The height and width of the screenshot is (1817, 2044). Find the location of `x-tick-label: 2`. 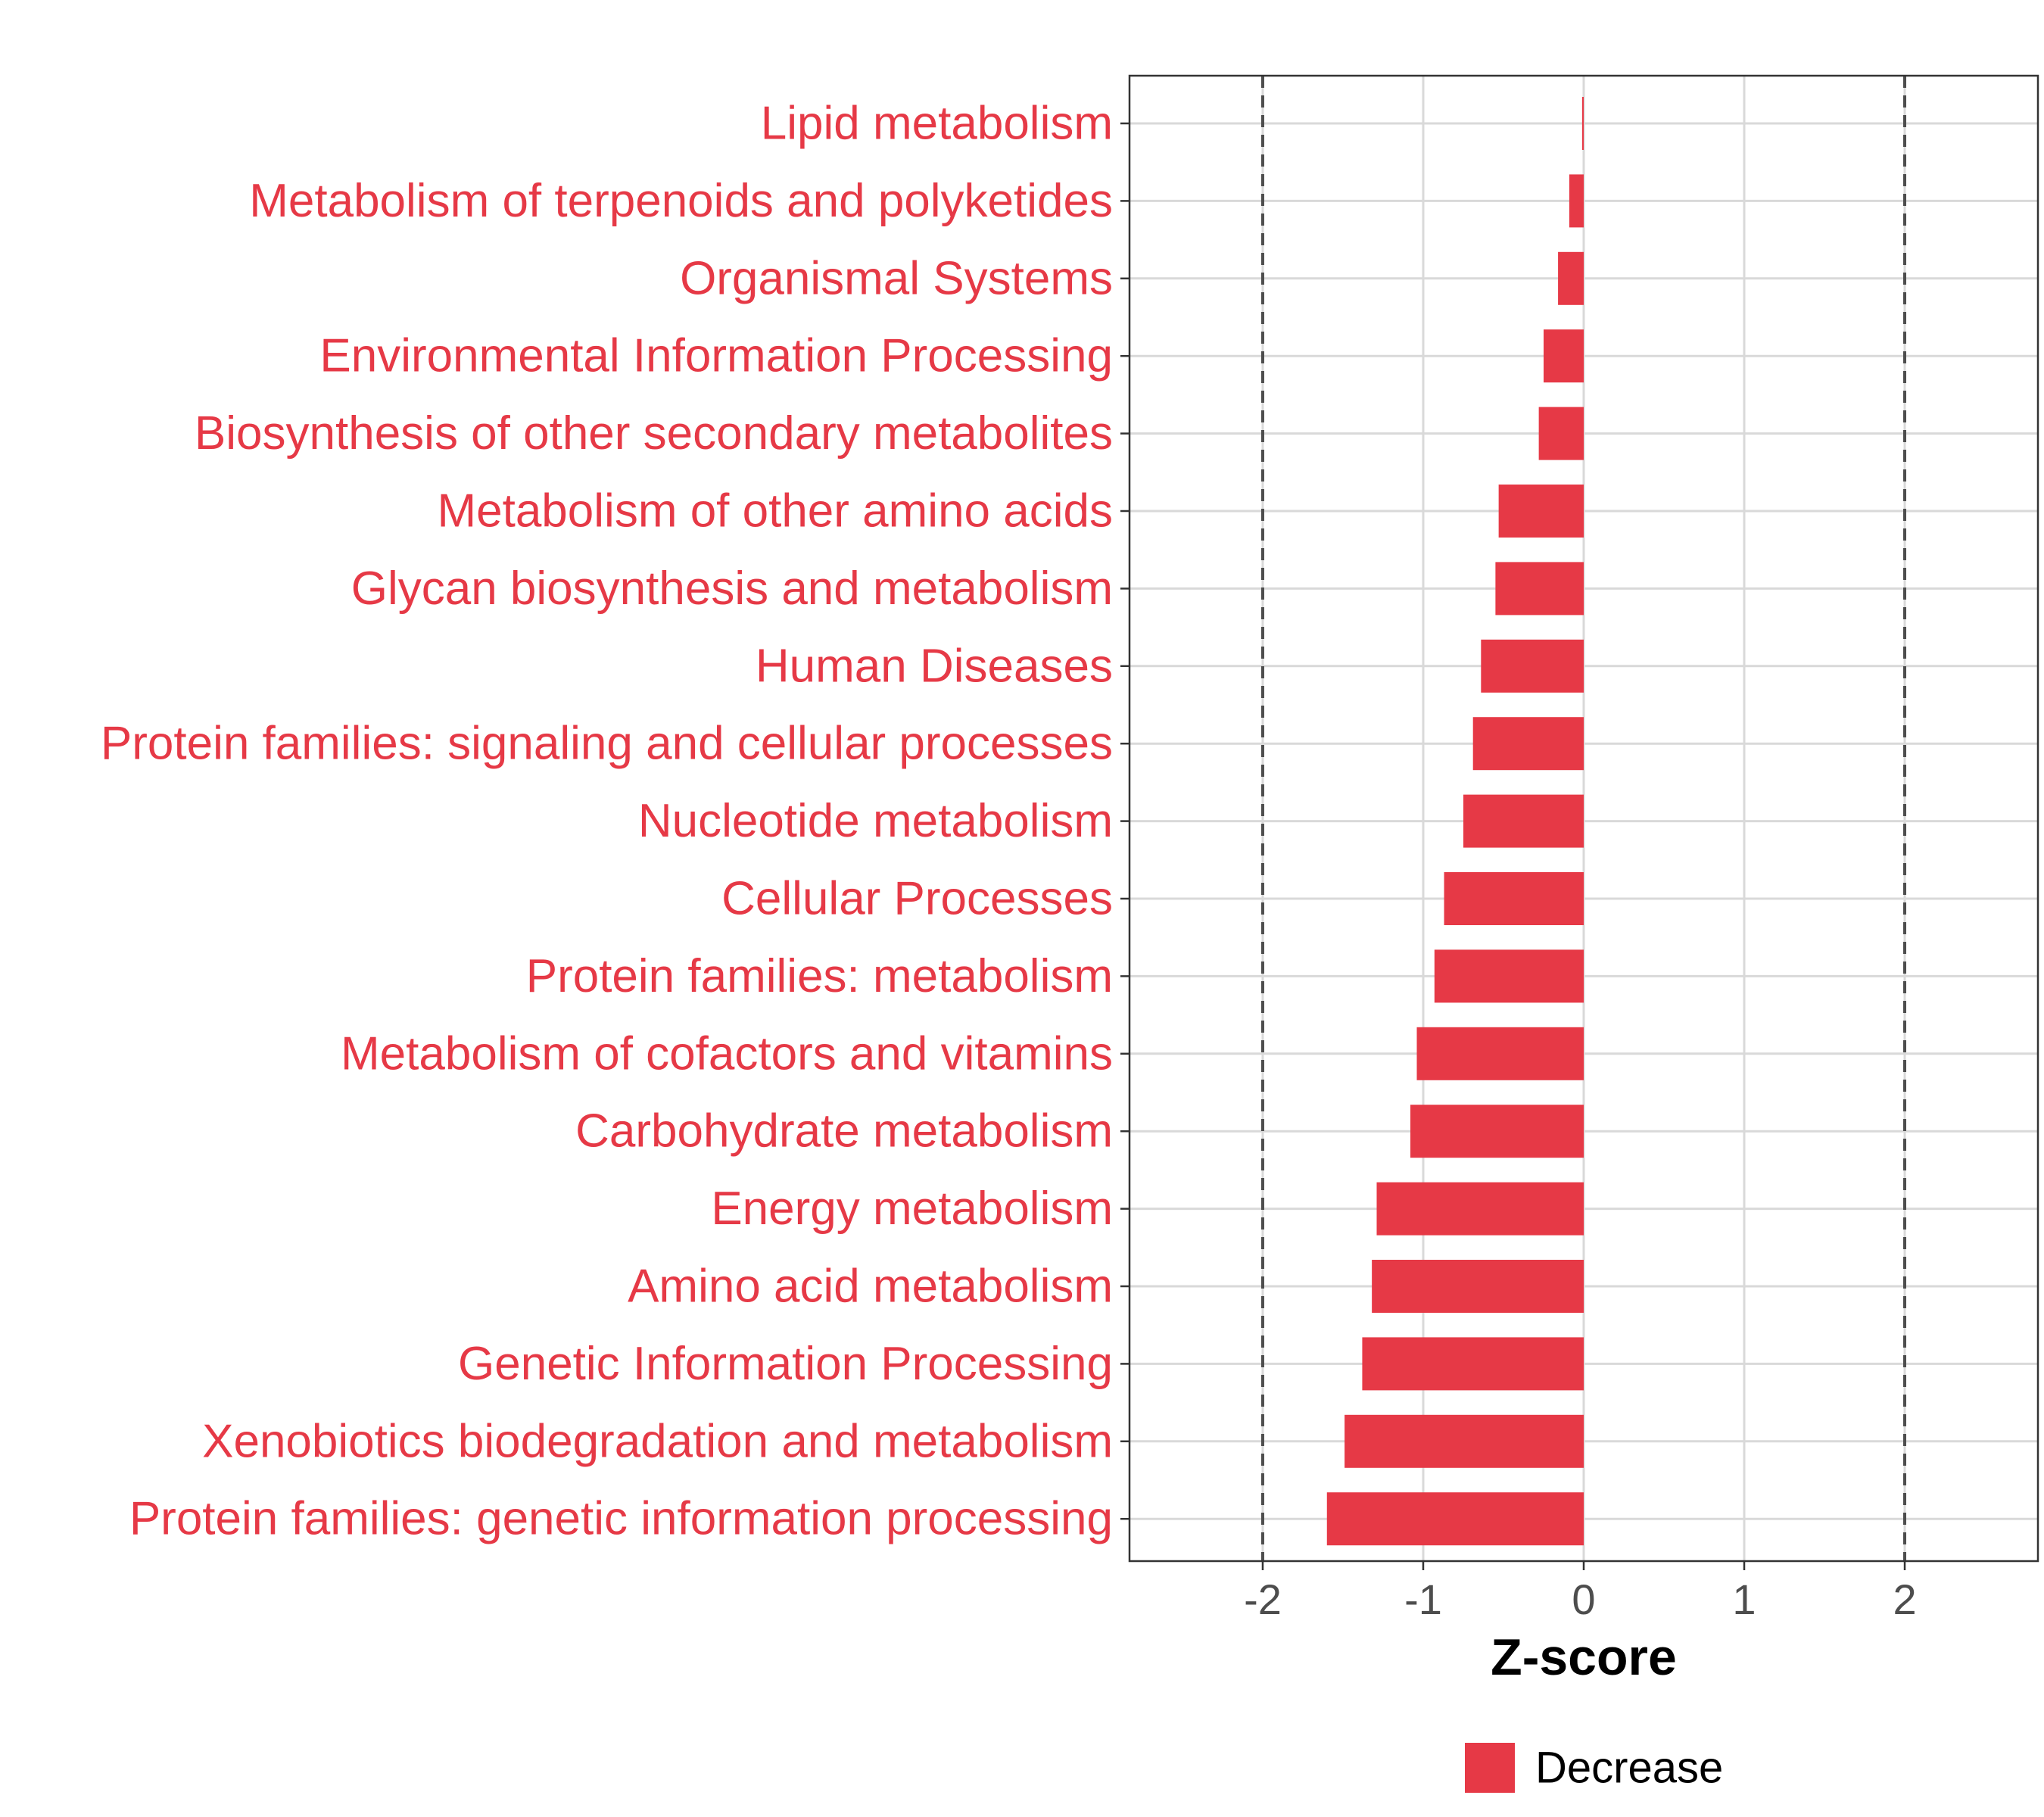

x-tick-label: 2 is located at coordinates (1904, 1599).